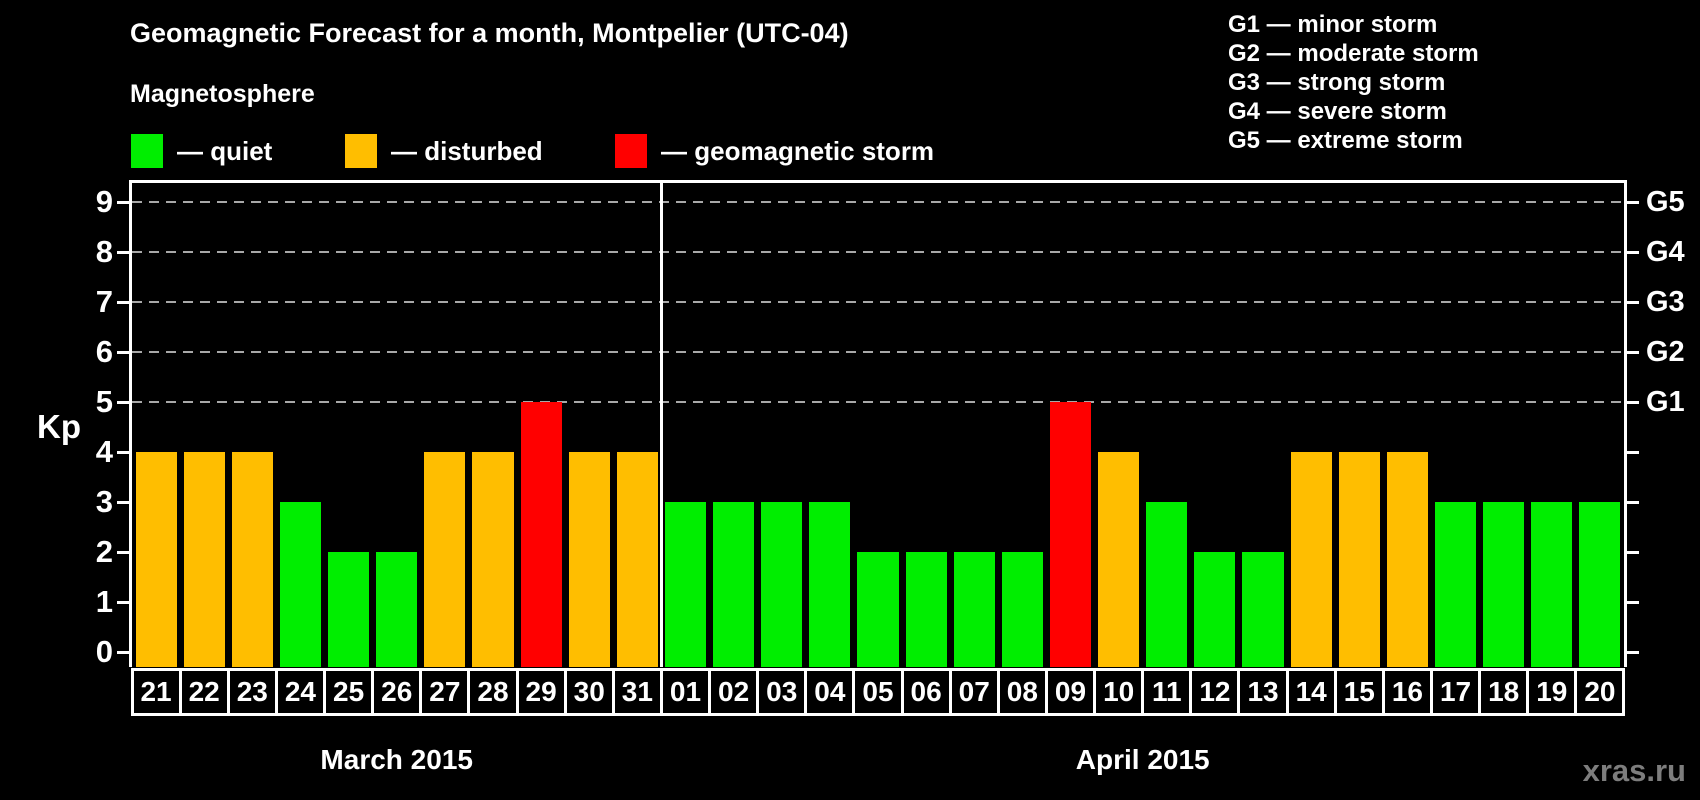 This screenshot has width=1700, height=800. I want to click on day-box-07: 07, so click(974, 692).